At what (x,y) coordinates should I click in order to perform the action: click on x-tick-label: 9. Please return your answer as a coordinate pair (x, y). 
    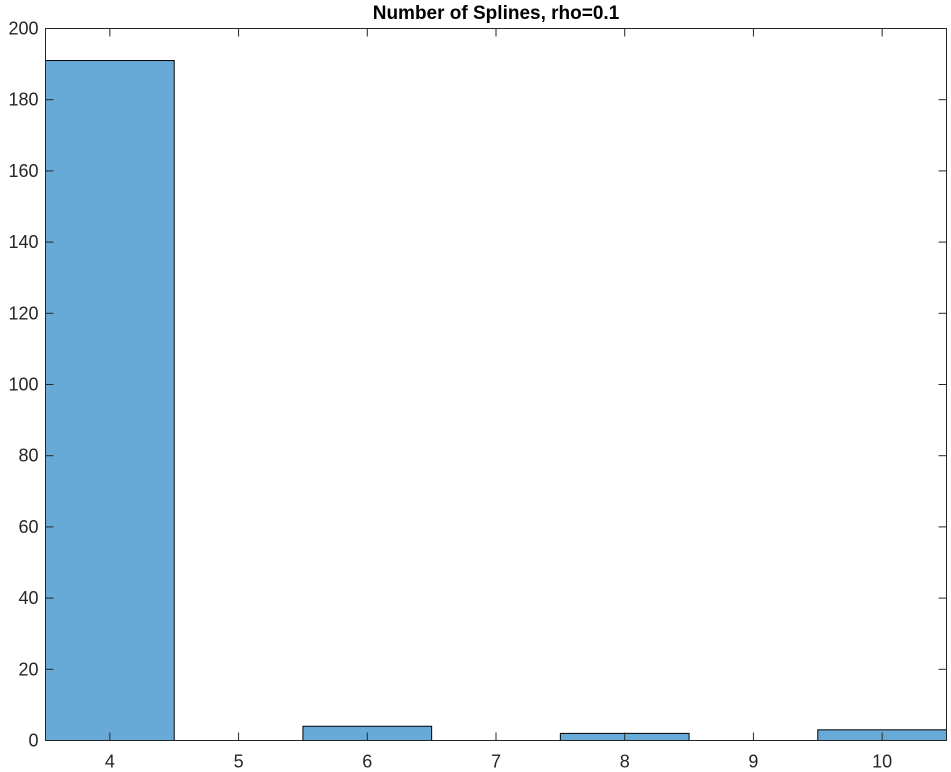
    Looking at the image, I should click on (753, 762).